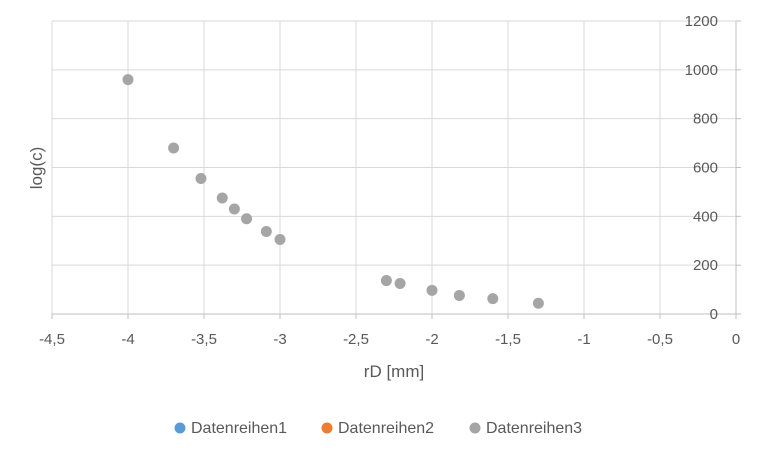 This screenshot has width=760, height=456. What do you see at coordinates (394, 371) in the screenshot?
I see `x-axis-title: rD [mm]` at bounding box center [394, 371].